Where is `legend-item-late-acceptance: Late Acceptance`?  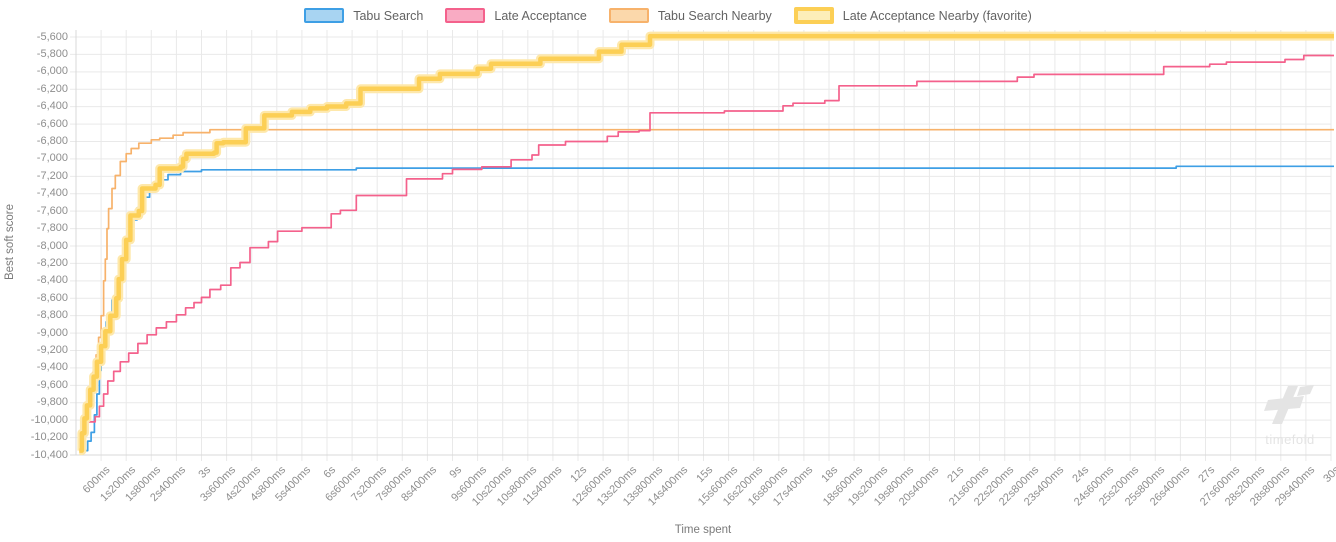 legend-item-late-acceptance: Late Acceptance is located at coordinates (516, 15).